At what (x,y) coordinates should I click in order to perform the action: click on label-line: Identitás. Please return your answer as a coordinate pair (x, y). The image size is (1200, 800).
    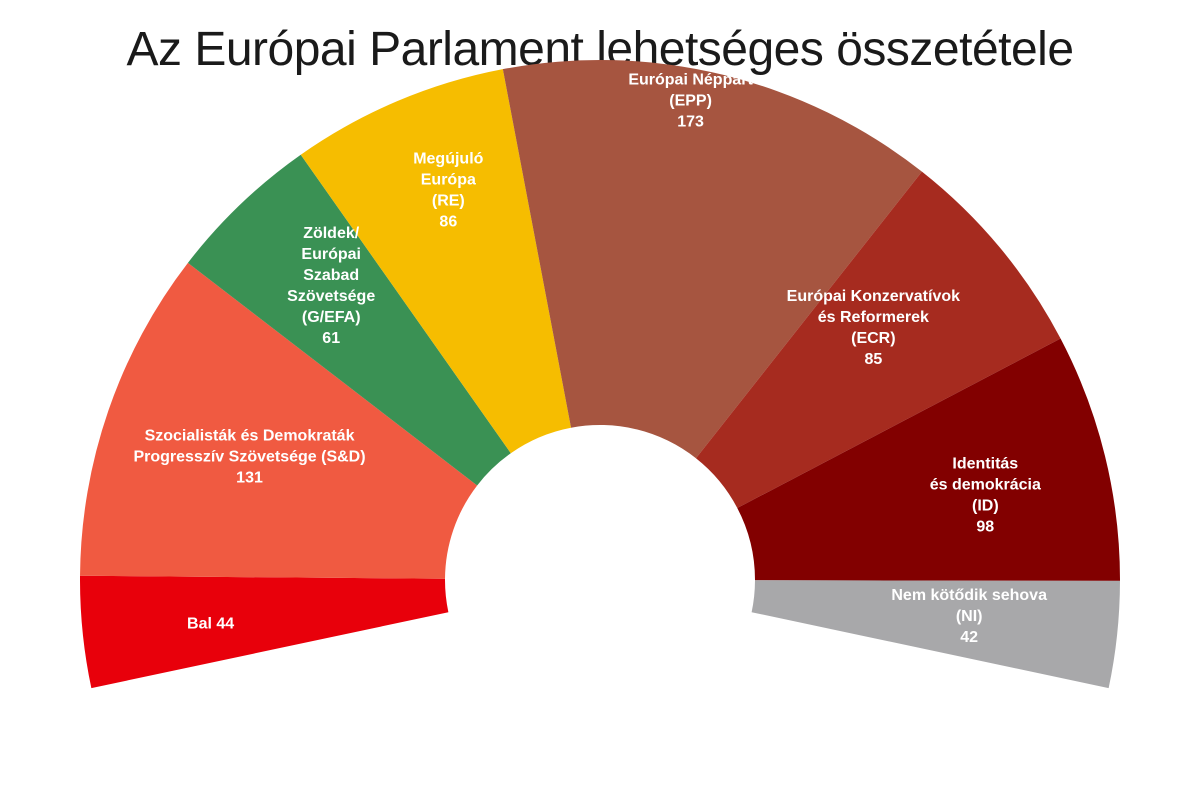
    Looking at the image, I should click on (985, 464).